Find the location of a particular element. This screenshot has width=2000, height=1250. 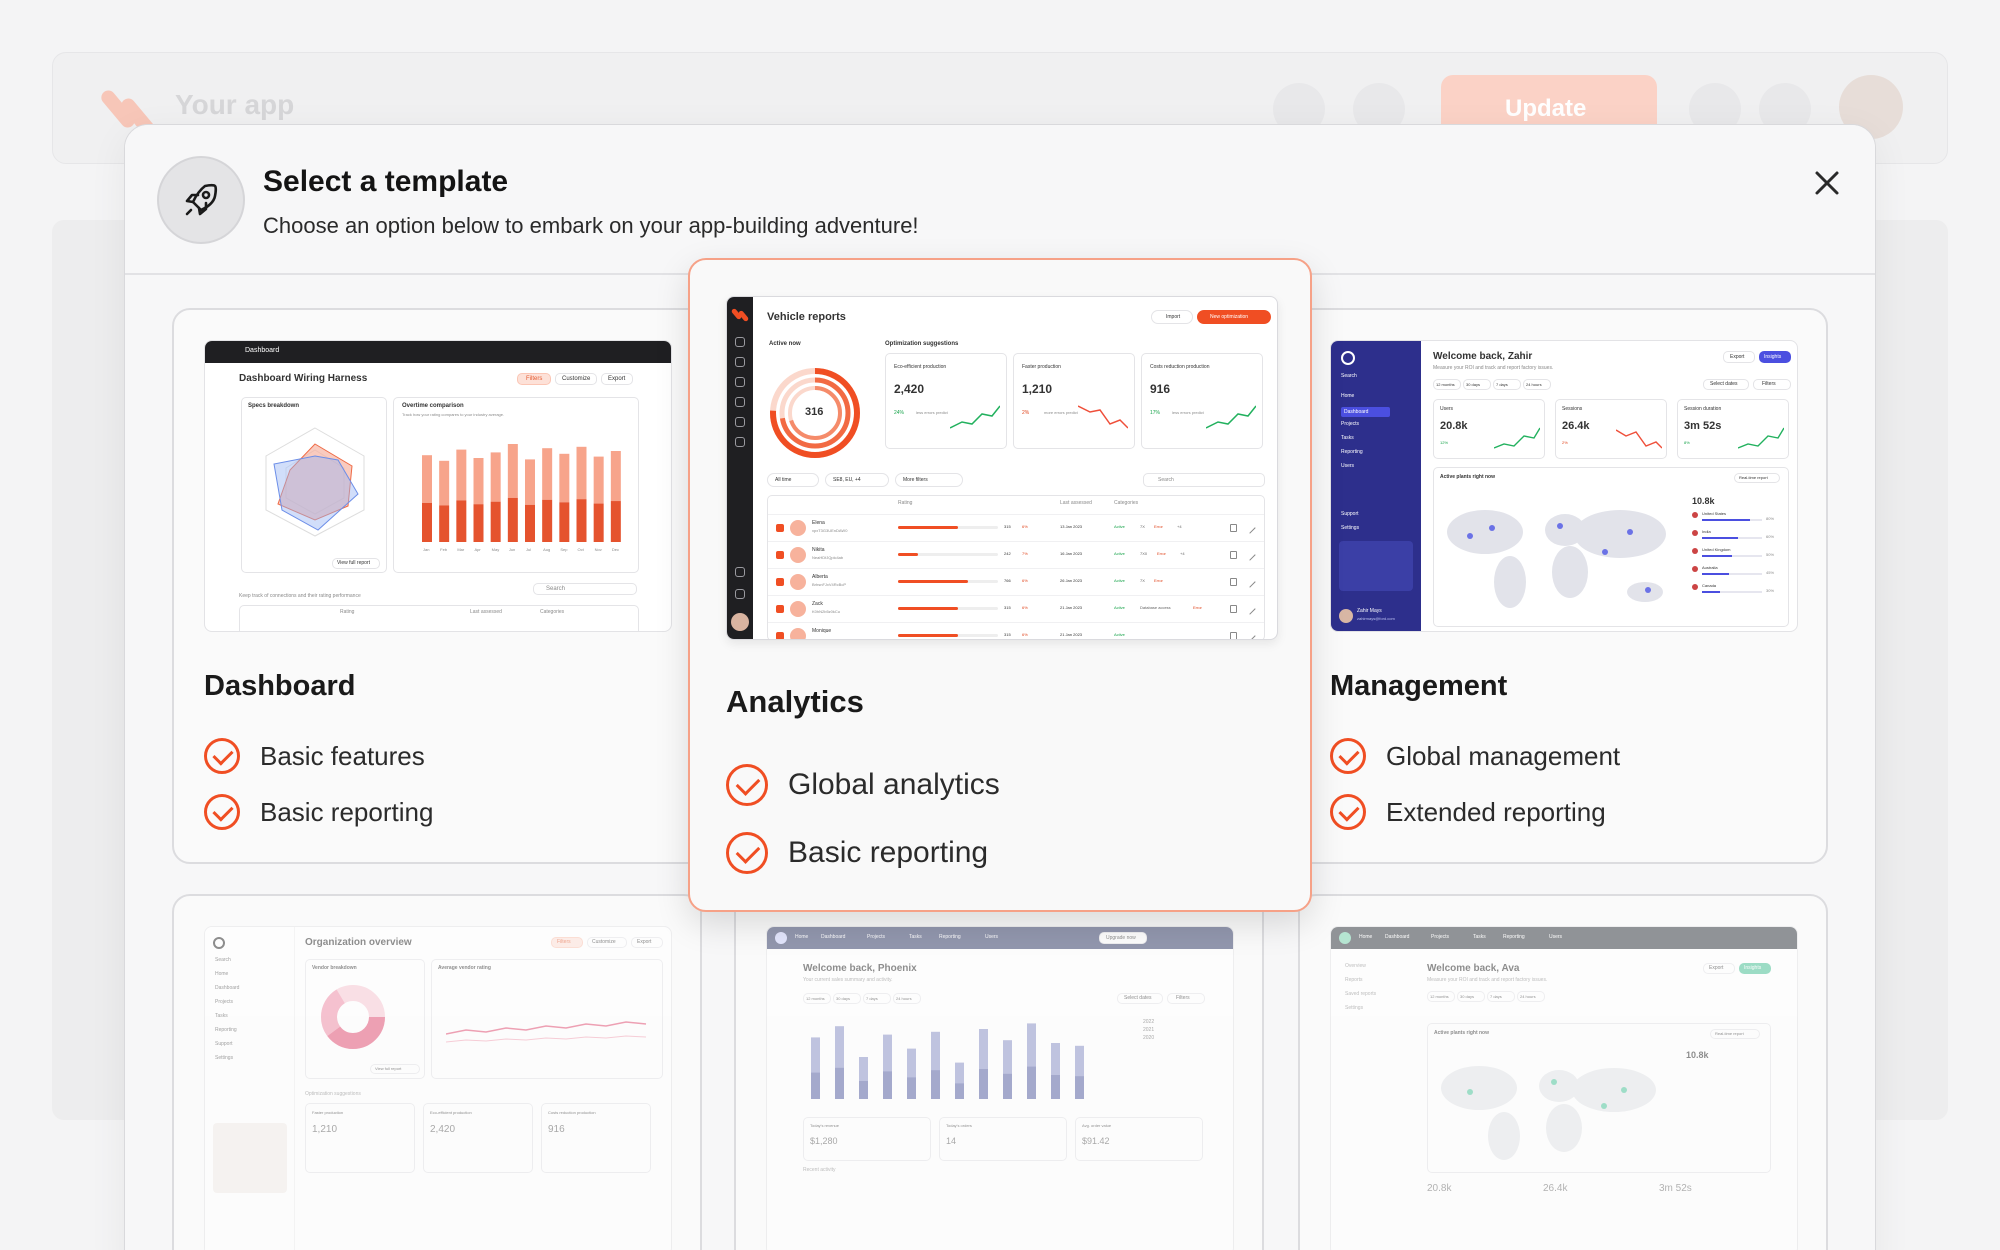

row-name: Elena is located at coordinates (818, 523).